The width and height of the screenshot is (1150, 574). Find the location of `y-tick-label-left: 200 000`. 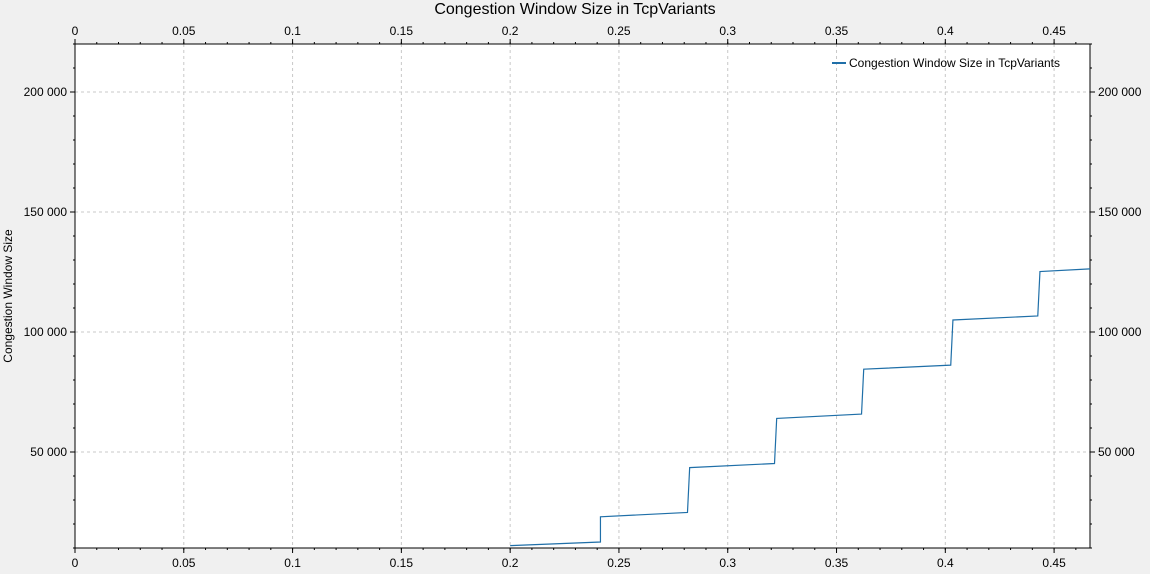

y-tick-label-left: 200 000 is located at coordinates (46, 92).